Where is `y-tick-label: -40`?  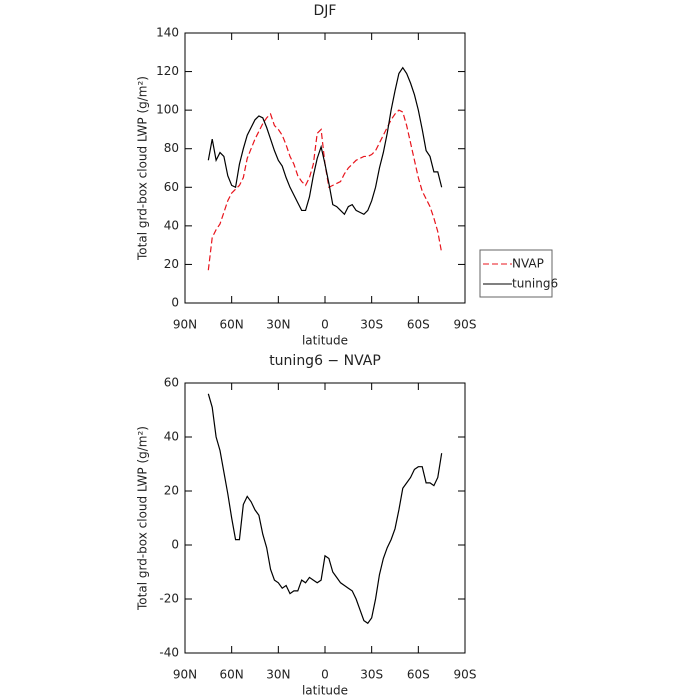
y-tick-label: -40 is located at coordinates (169, 653).